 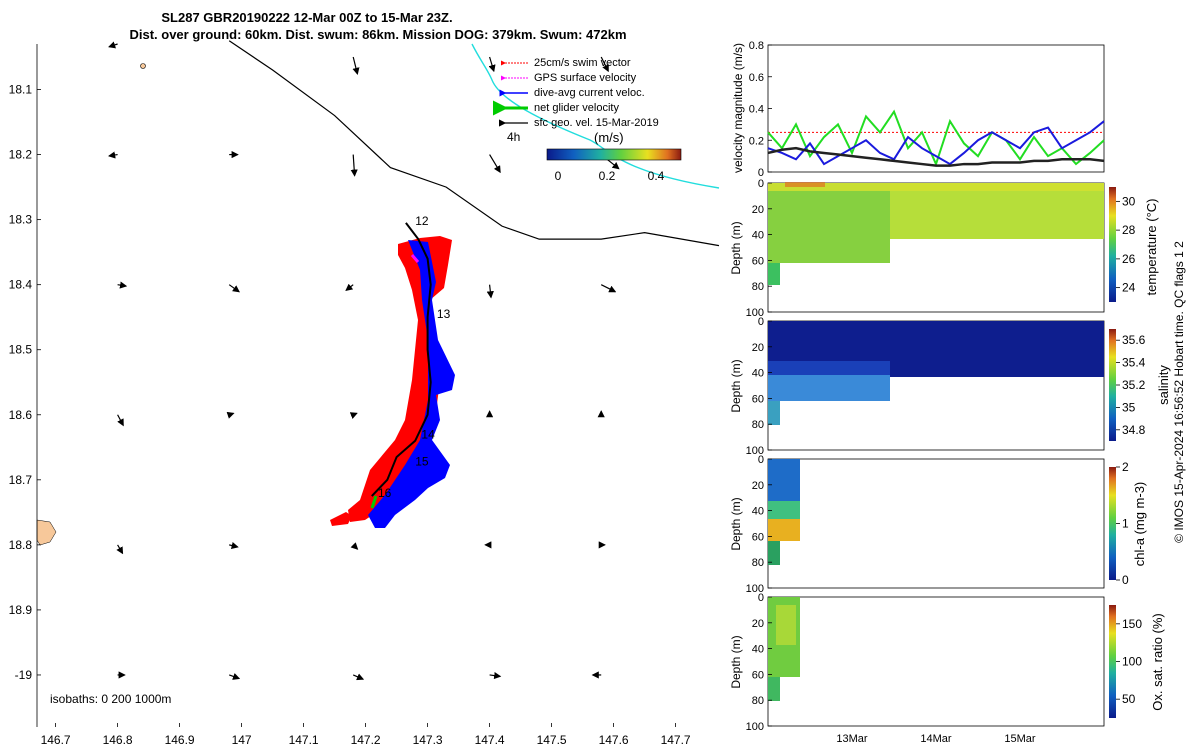 I want to click on temperature-colorbar, so click(x=1112, y=244).